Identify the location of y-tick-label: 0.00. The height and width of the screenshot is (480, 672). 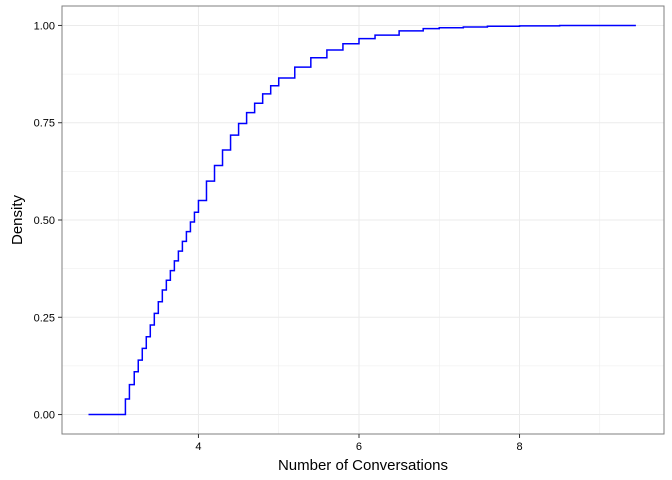
(44, 416).